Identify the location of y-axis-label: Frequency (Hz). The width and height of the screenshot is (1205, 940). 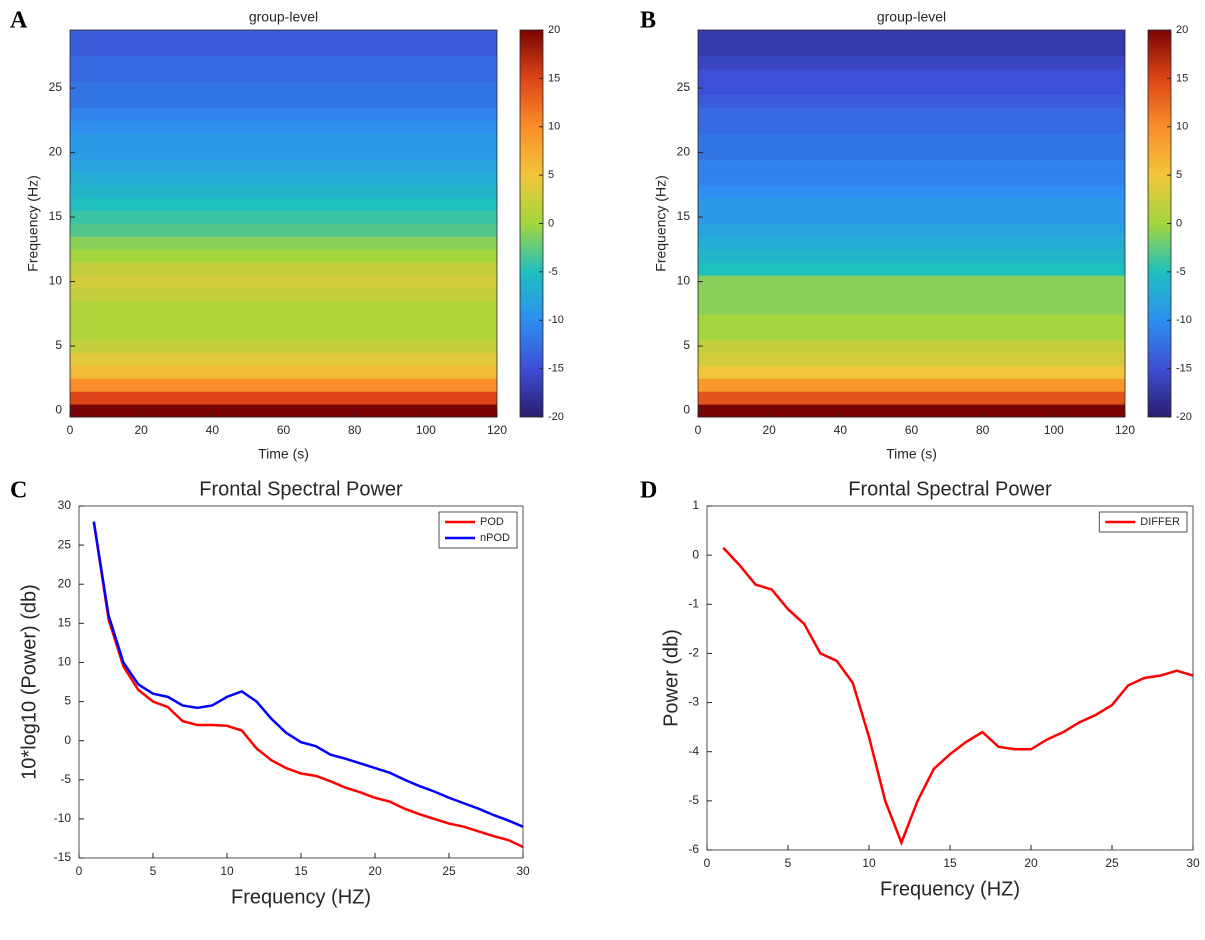
(661, 223).